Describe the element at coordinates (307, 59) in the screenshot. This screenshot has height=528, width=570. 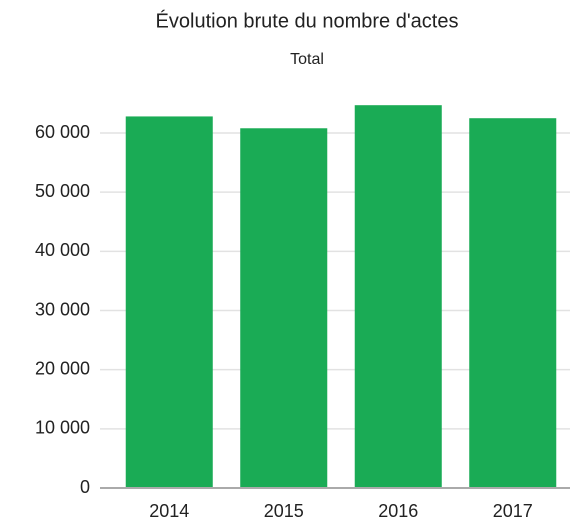
I see `chart-subtitle: Total` at that location.